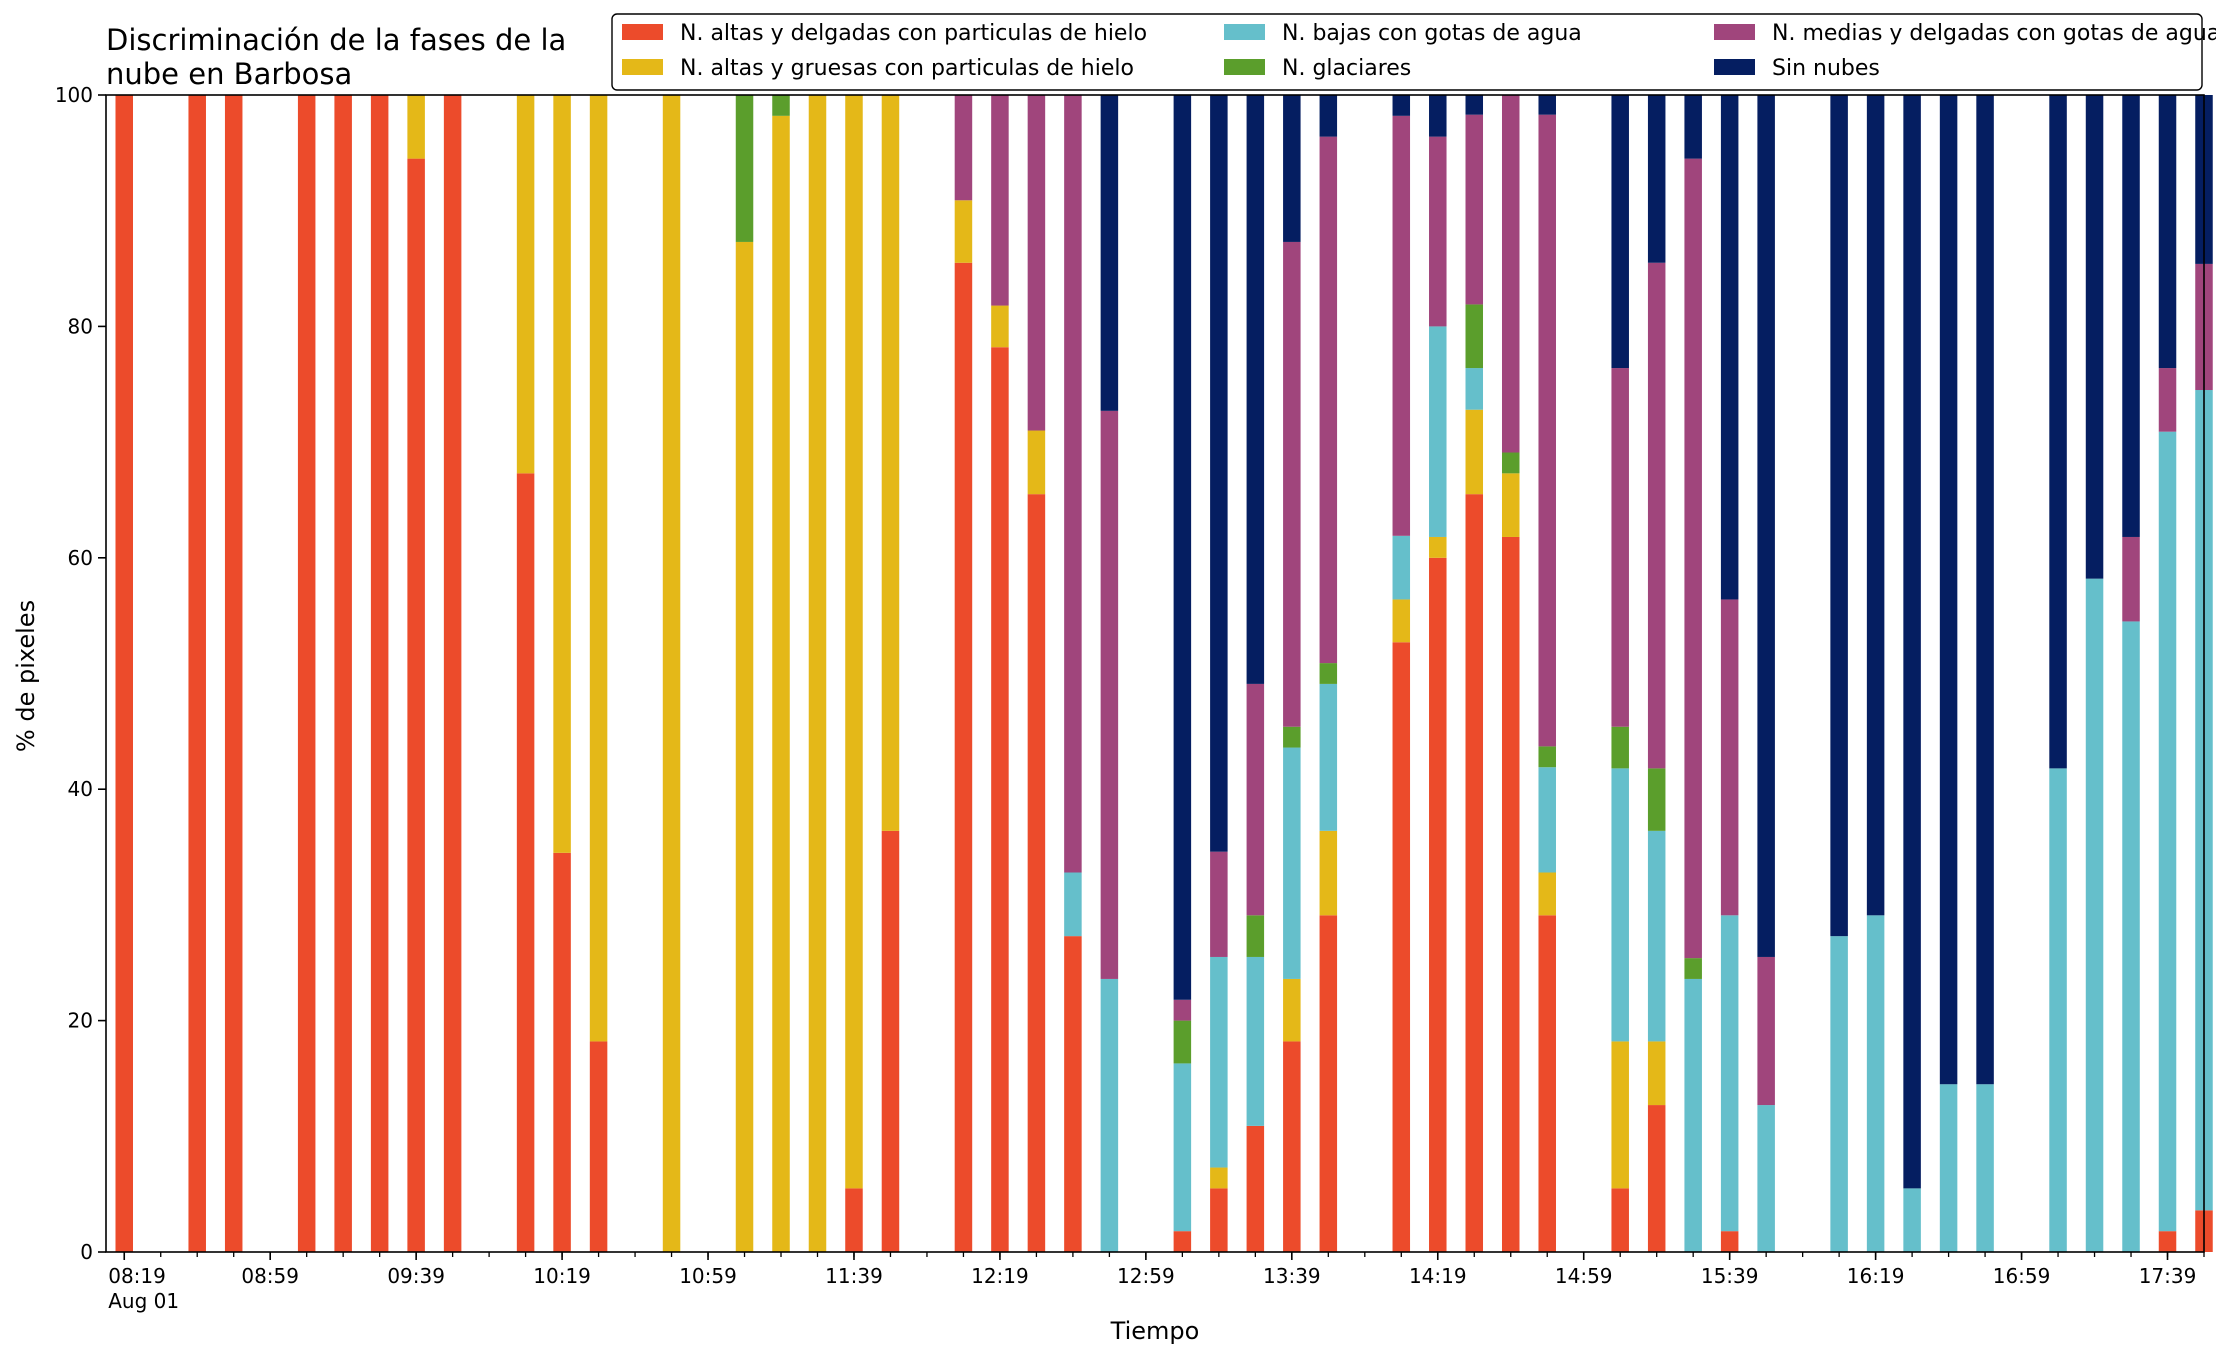  Describe the element at coordinates (1244, 67) in the screenshot. I see `legend-swatch-glaciares` at that location.